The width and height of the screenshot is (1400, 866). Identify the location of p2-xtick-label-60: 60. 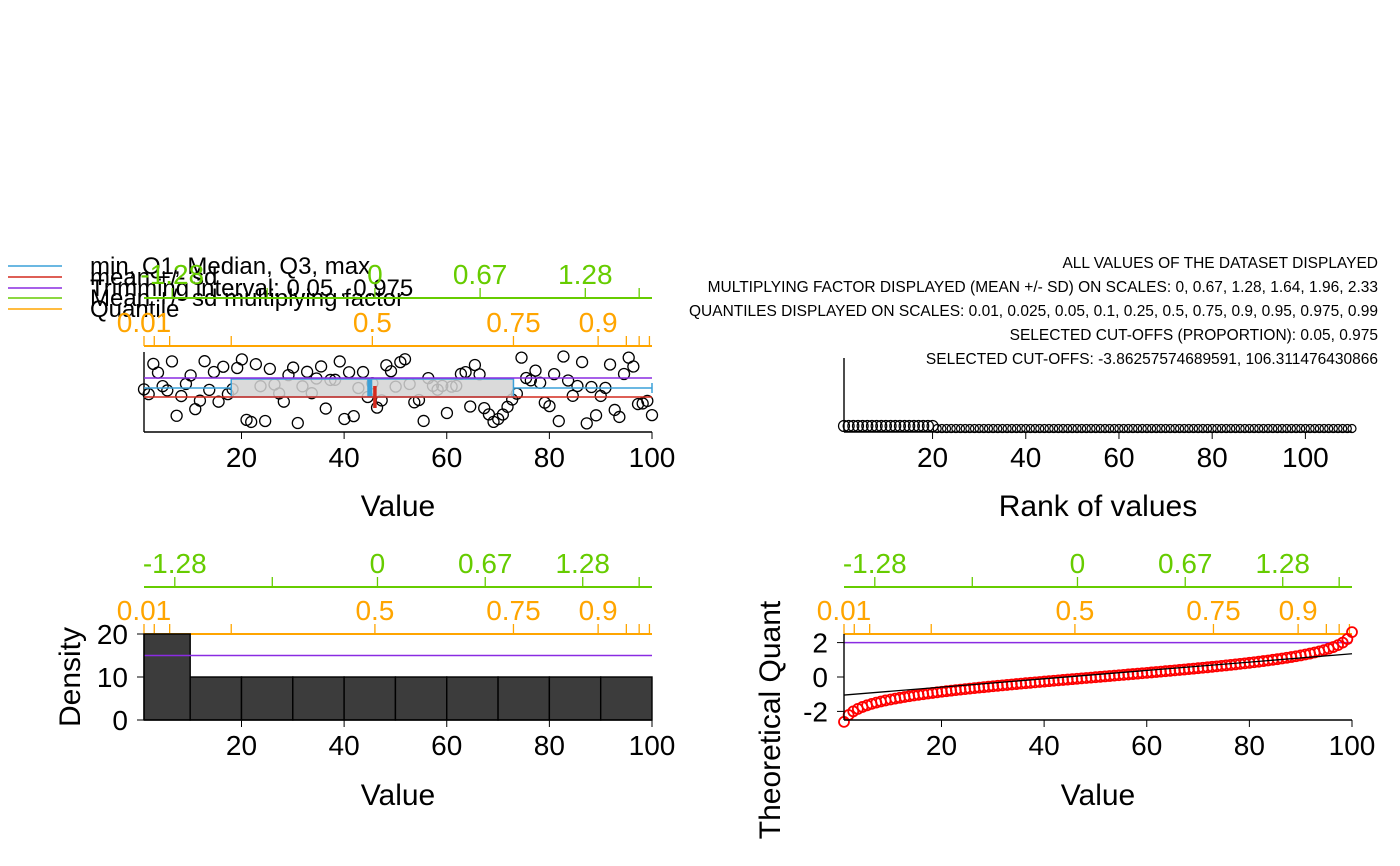
(1118, 457).